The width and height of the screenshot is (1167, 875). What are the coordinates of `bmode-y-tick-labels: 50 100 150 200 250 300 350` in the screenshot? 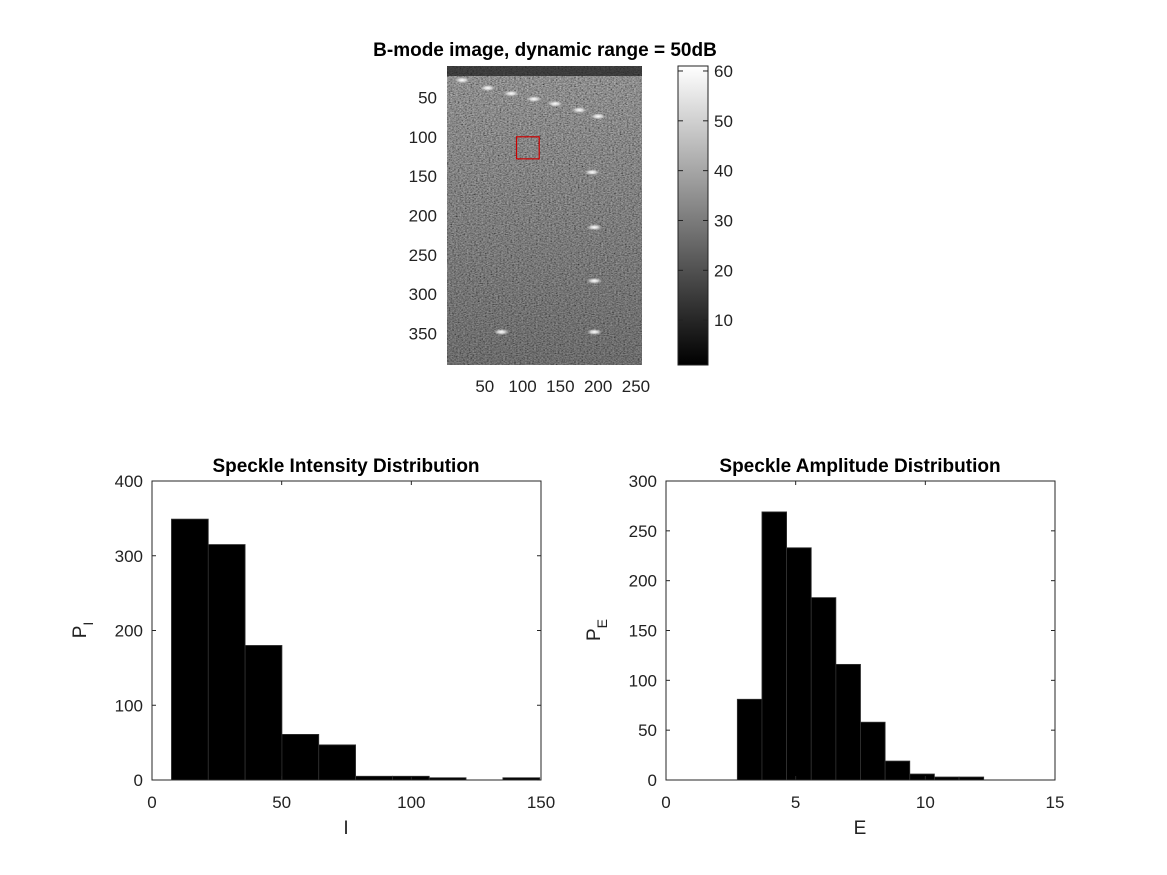 It's located at (423, 215).